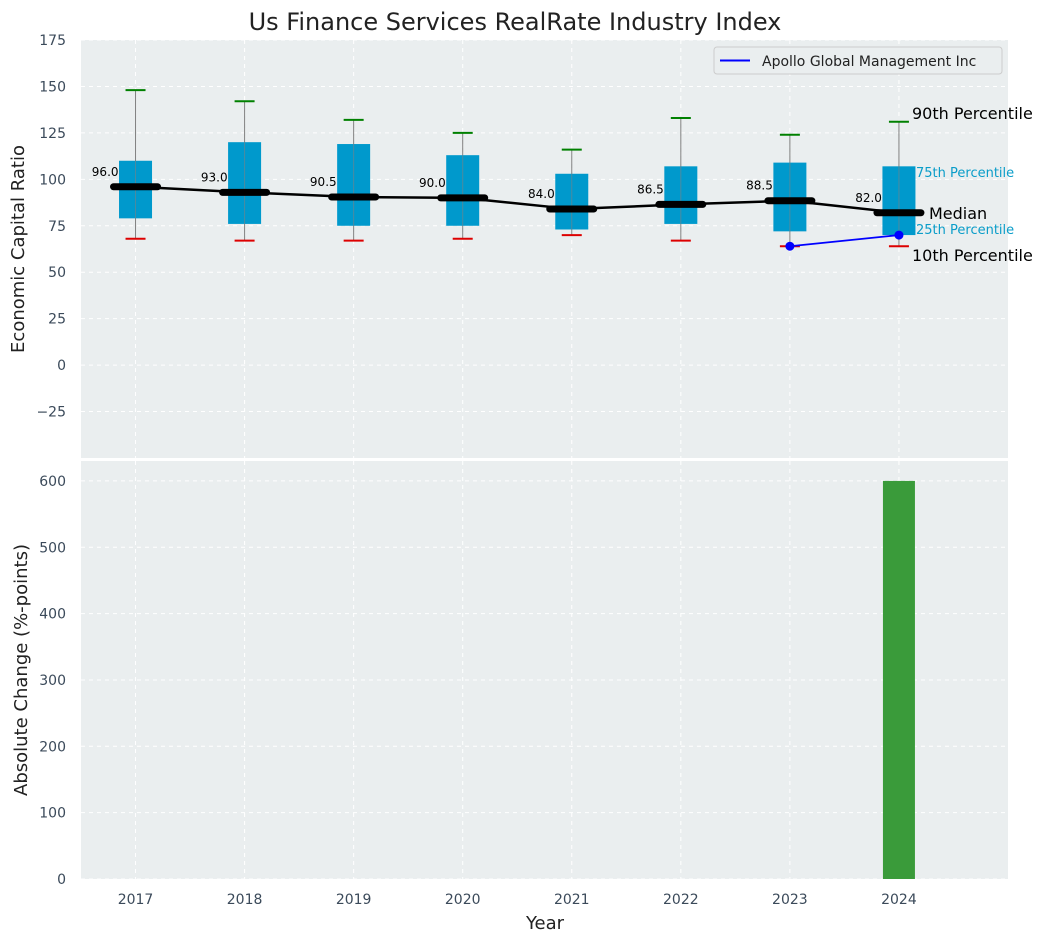 The height and width of the screenshot is (942, 1047). I want to click on company-point-2024, so click(899, 235).